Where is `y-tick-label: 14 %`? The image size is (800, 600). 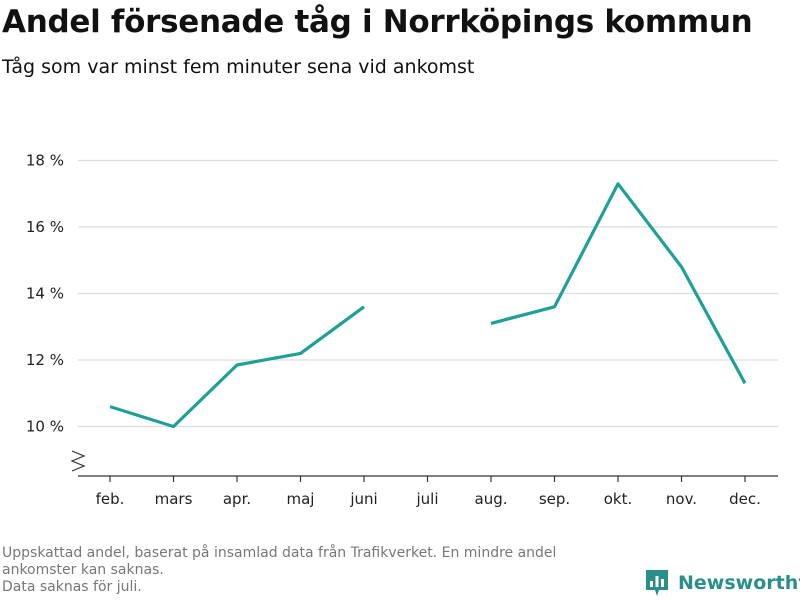 y-tick-label: 14 % is located at coordinates (45, 294).